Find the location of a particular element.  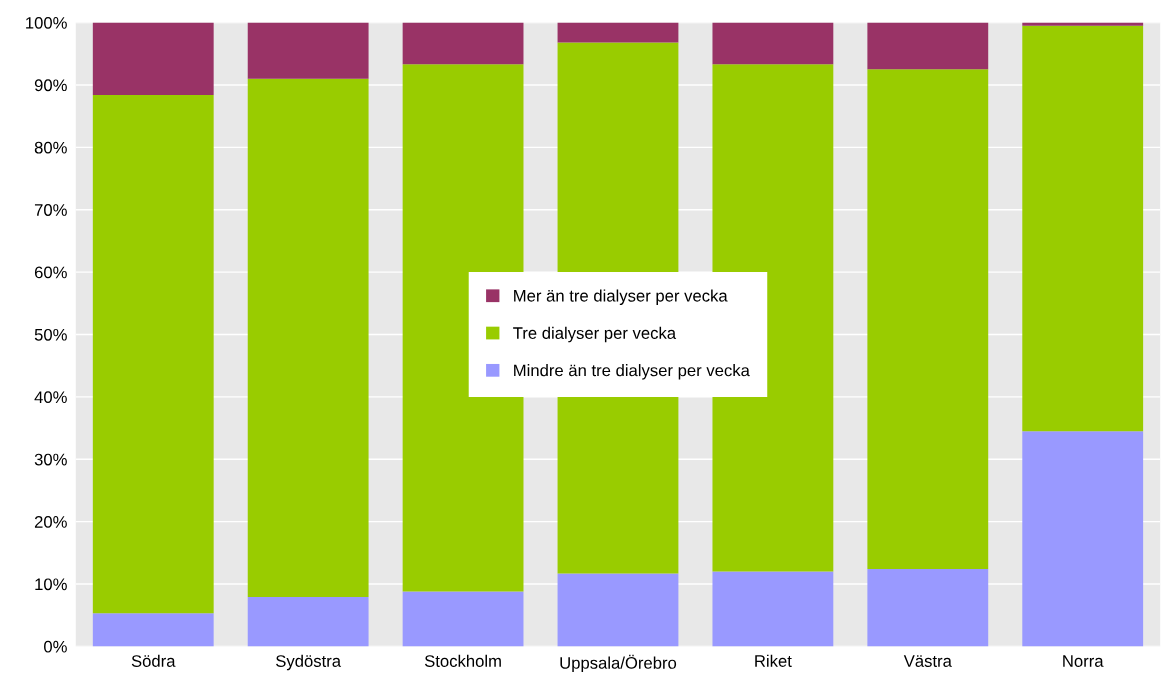

y-tick-label: 100% is located at coordinates (46, 22).